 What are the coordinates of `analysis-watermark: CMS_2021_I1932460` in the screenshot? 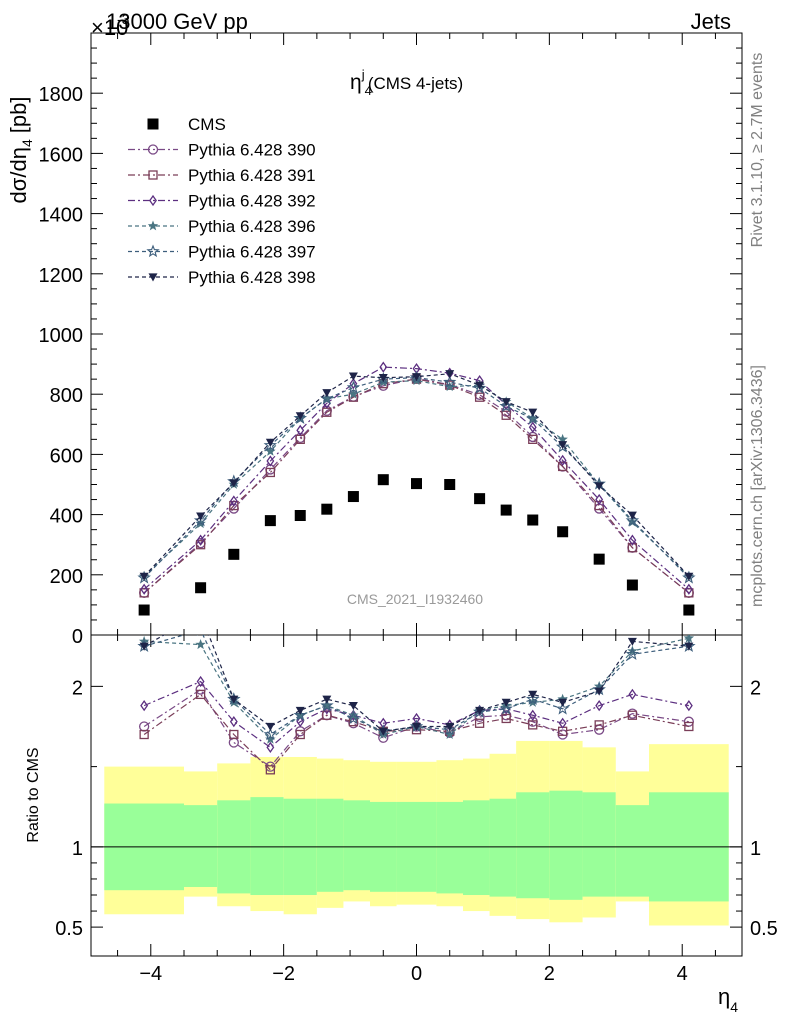 It's located at (415, 599).